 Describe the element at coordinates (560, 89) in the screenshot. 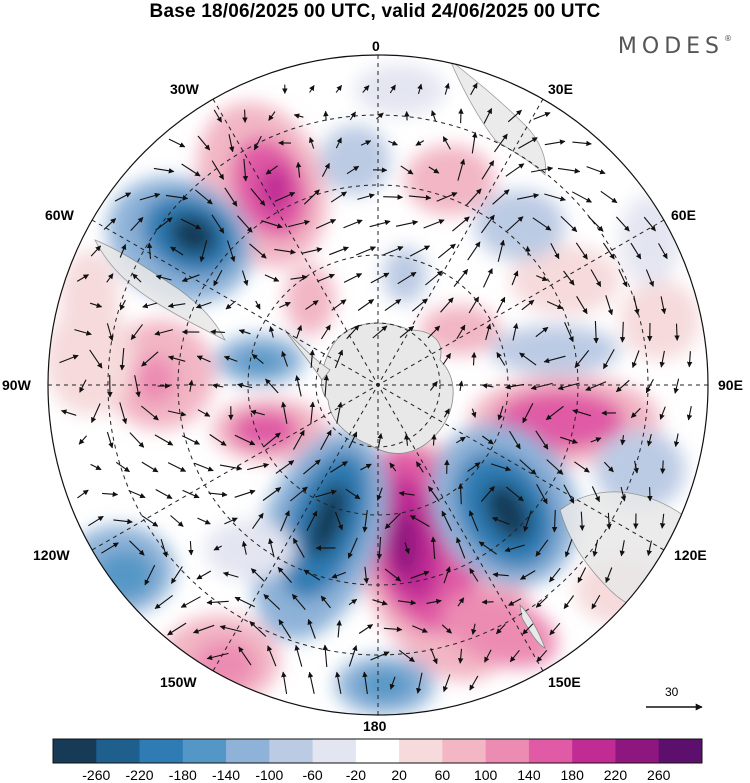

I see `lon-label-30e: 30E` at that location.